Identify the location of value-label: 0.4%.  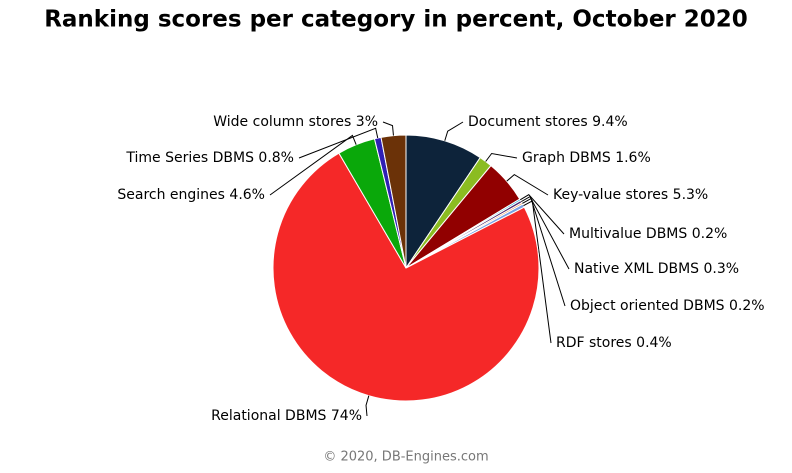
(654, 343).